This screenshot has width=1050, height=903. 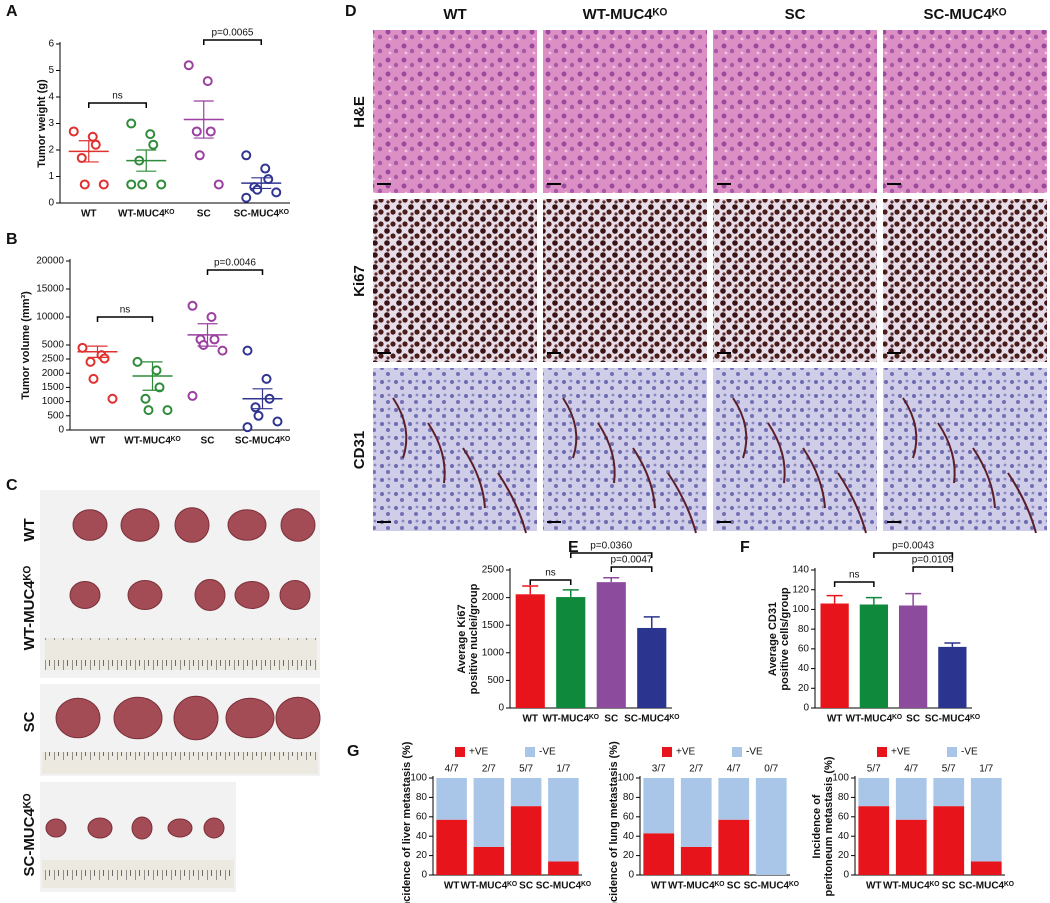 I want to click on y-axis-label: Incidence of lung metastasis (%), so click(x=614, y=822).